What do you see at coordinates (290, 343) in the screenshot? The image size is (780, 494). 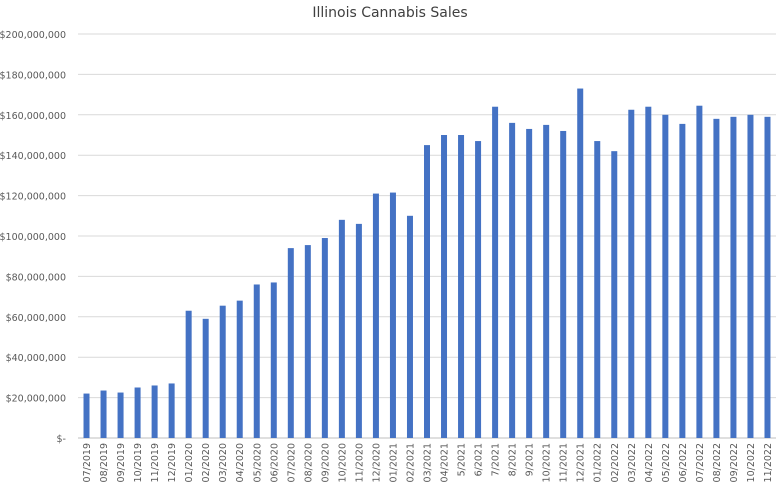 I see `bar-07-2020` at bounding box center [290, 343].